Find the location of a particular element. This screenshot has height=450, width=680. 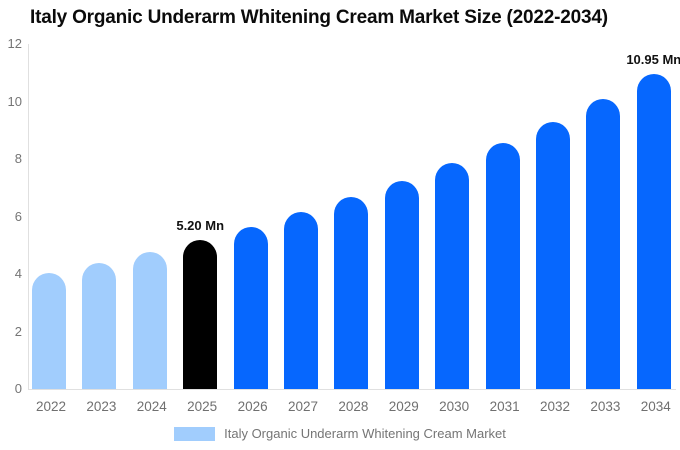

y-axis-line is located at coordinates (28, 217).